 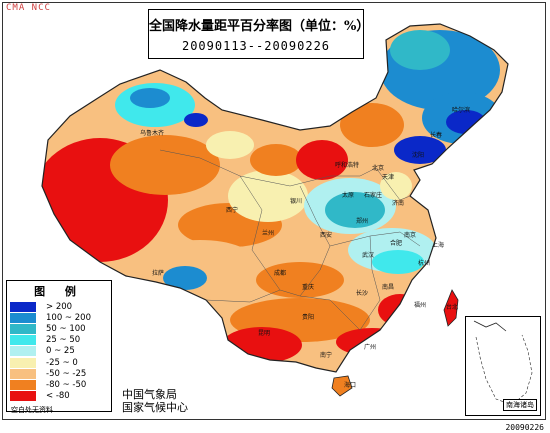 What do you see at coordinates (66, 373) in the screenshot?
I see `legend-label: -50 ~ -25` at bounding box center [66, 373].